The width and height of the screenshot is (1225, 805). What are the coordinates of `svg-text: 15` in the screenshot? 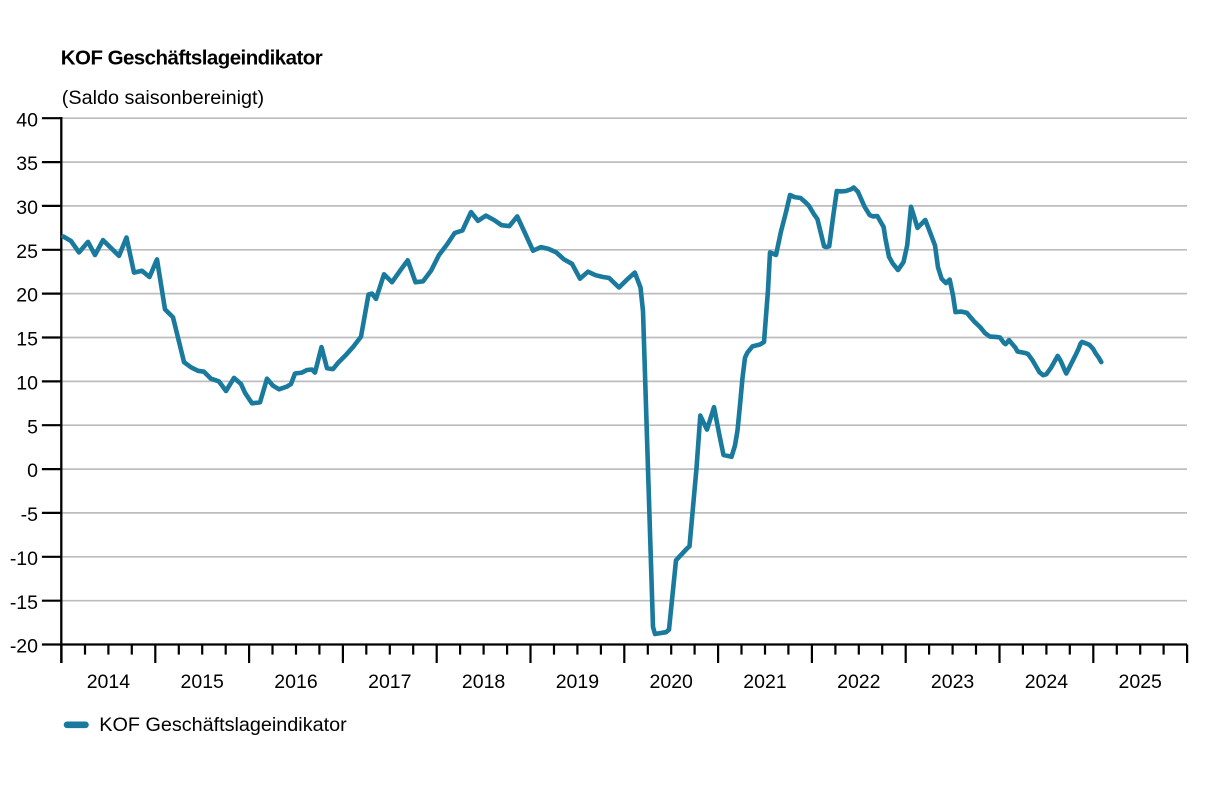 It's located at (27, 340).